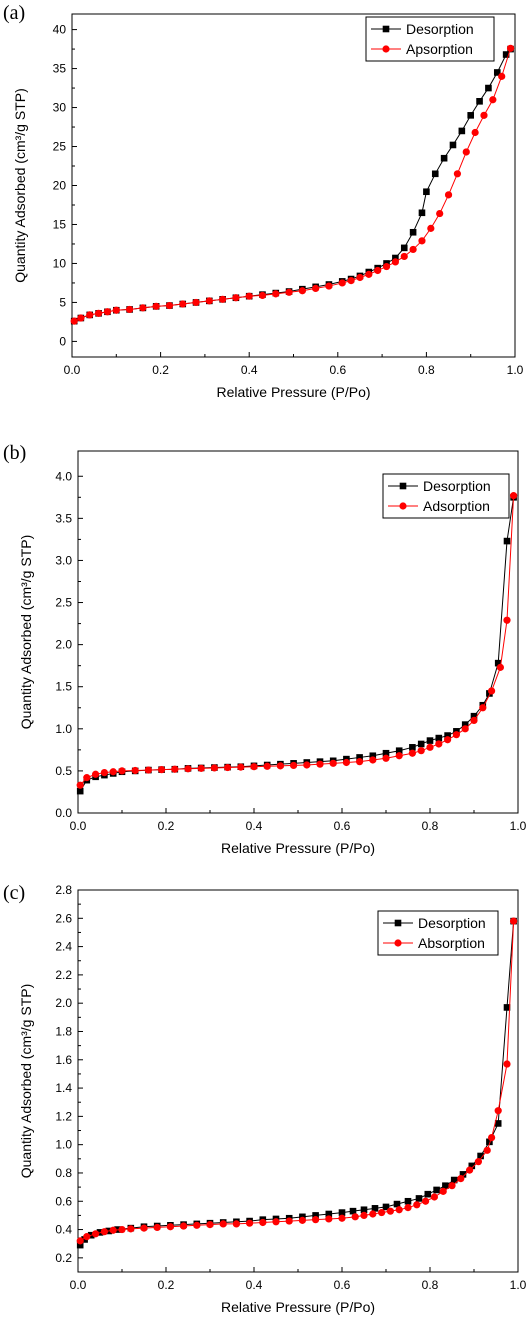 The height and width of the screenshot is (1321, 531). What do you see at coordinates (63, 687) in the screenshot?
I see `y-tick-label: 1.5` at bounding box center [63, 687].